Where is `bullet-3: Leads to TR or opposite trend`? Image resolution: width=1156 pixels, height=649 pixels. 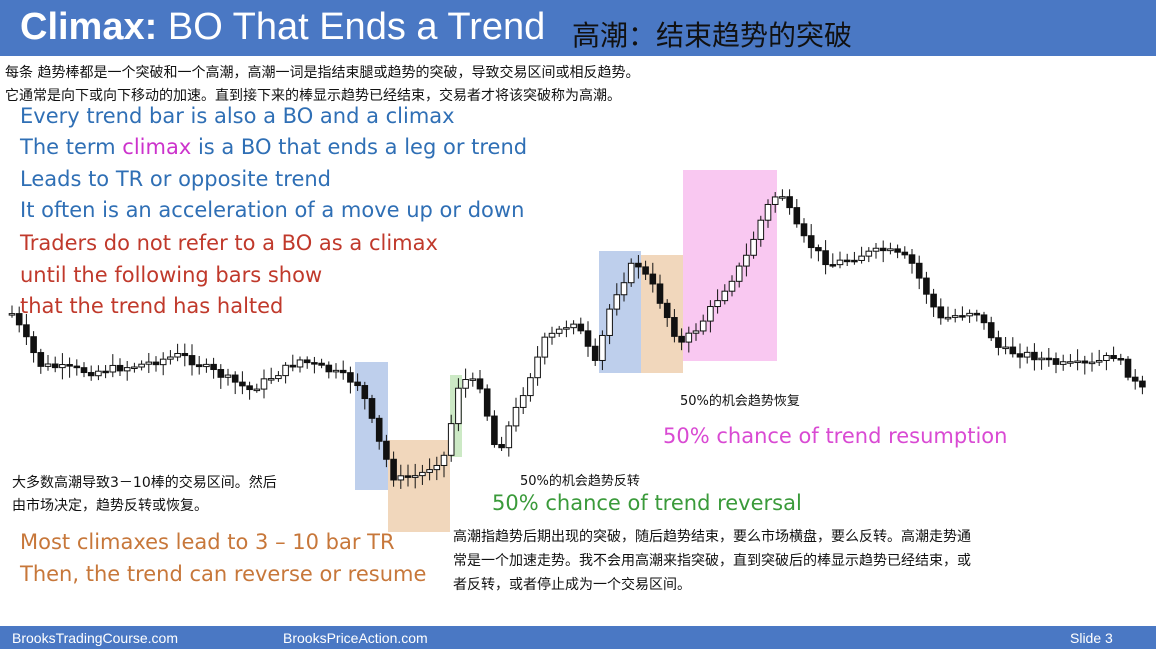
bullet-3: Leads to TR or opposite trend is located at coordinates (176, 179).